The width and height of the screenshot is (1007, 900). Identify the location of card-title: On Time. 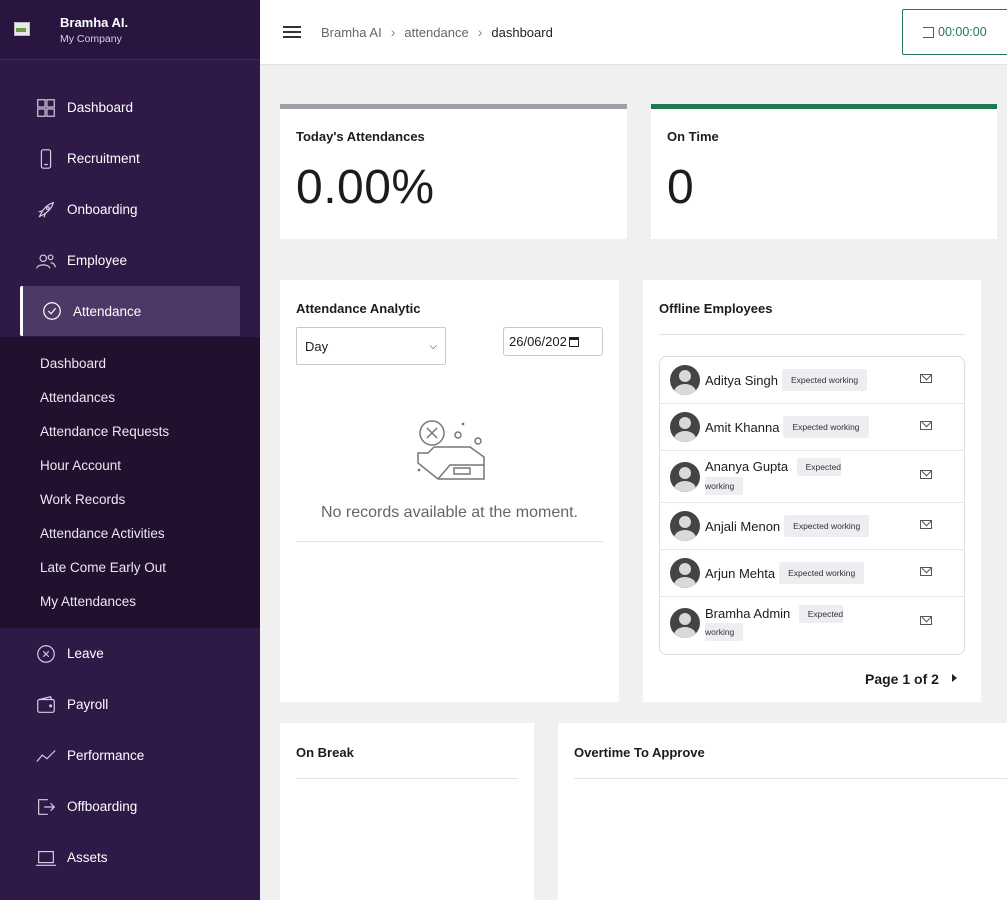
(693, 136).